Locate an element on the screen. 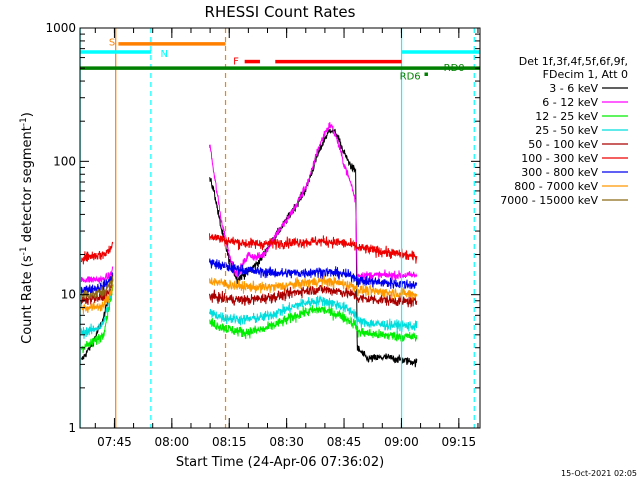  footer-timestamp: 15-Oct-2021 02:05 is located at coordinates (599, 473).